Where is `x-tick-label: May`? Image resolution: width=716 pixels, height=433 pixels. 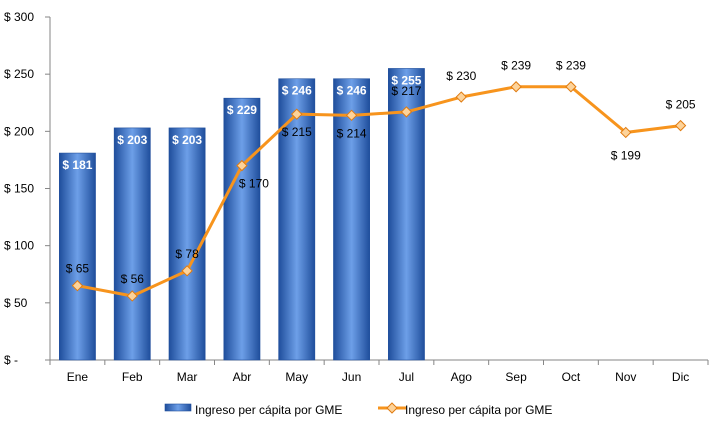 x-tick-label: May is located at coordinates (296, 377).